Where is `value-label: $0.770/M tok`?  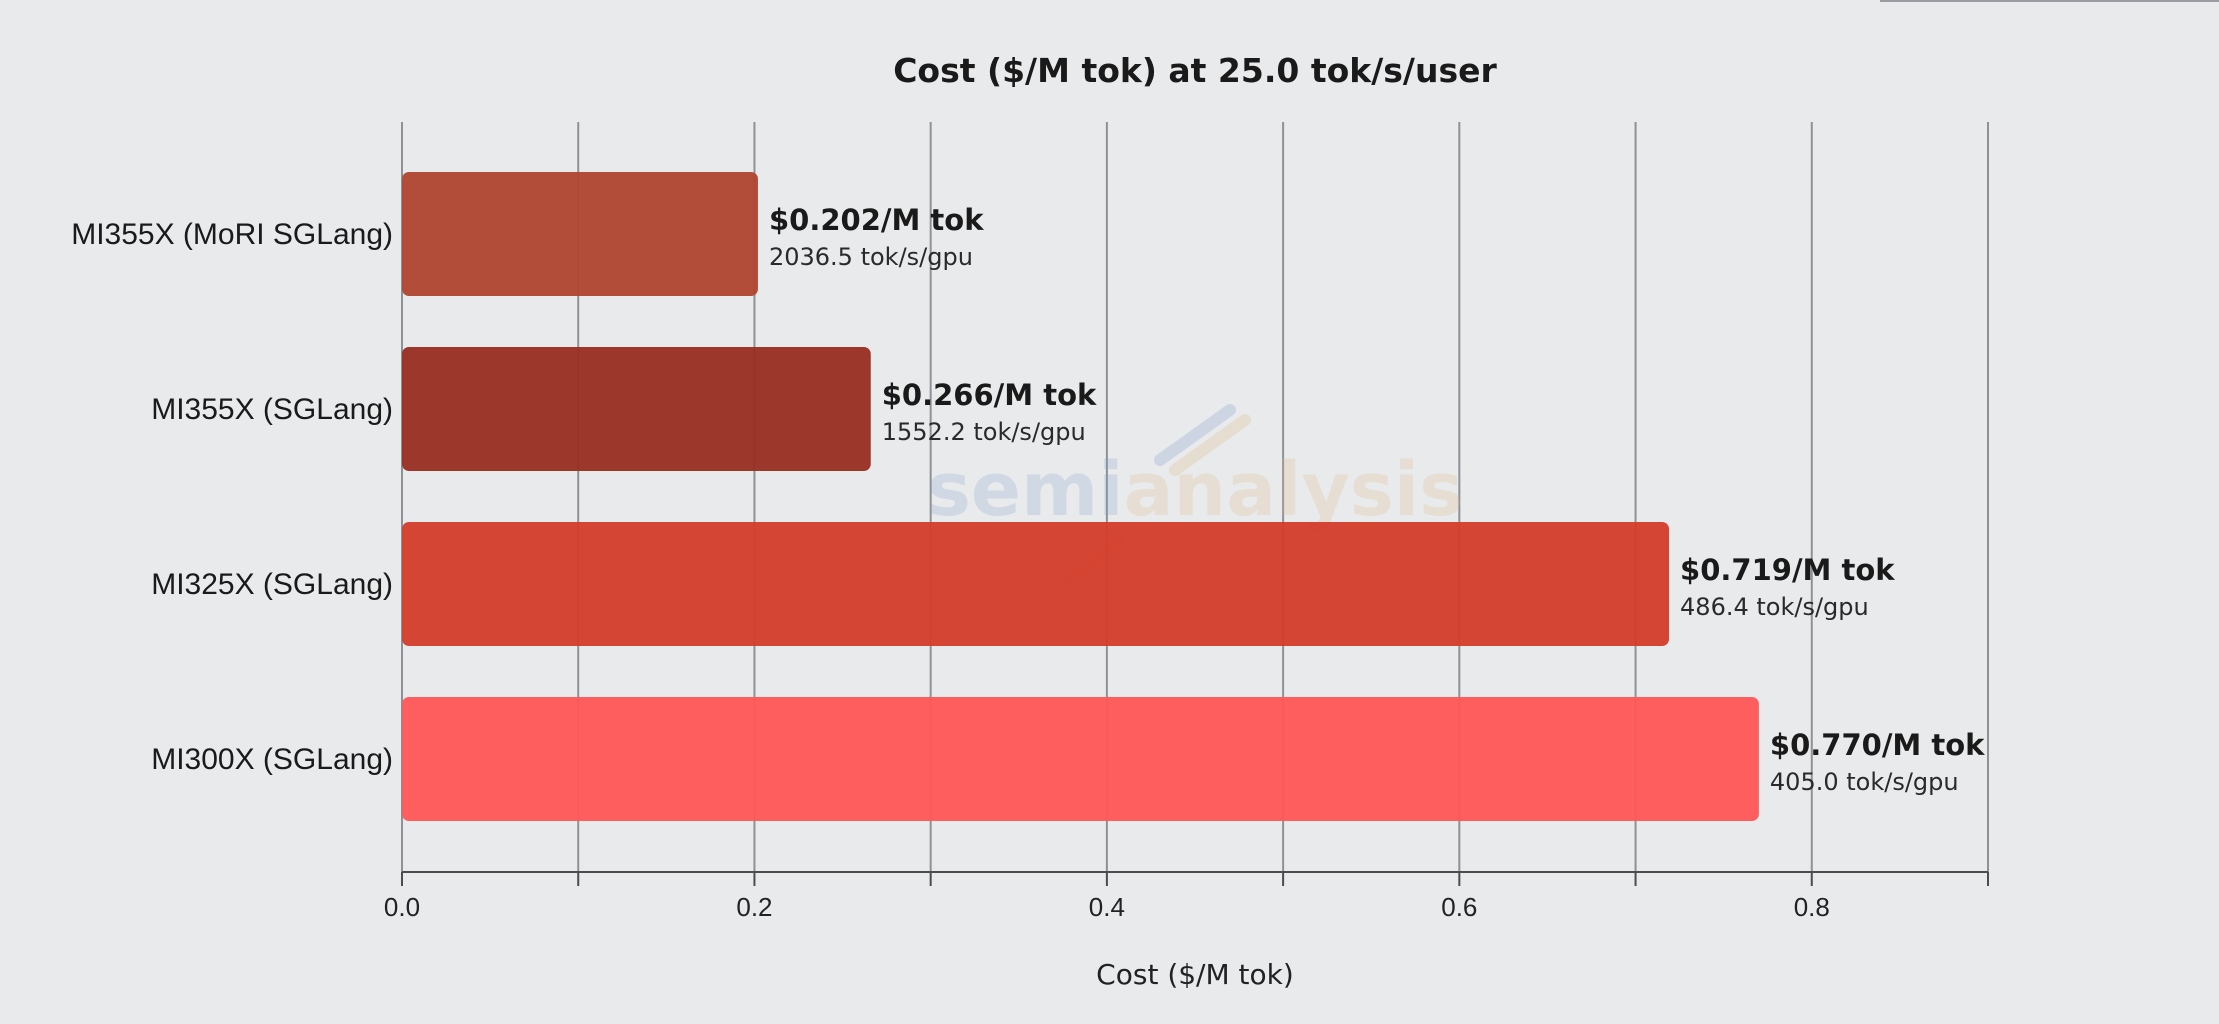
value-label: $0.770/M tok is located at coordinates (1877, 745).